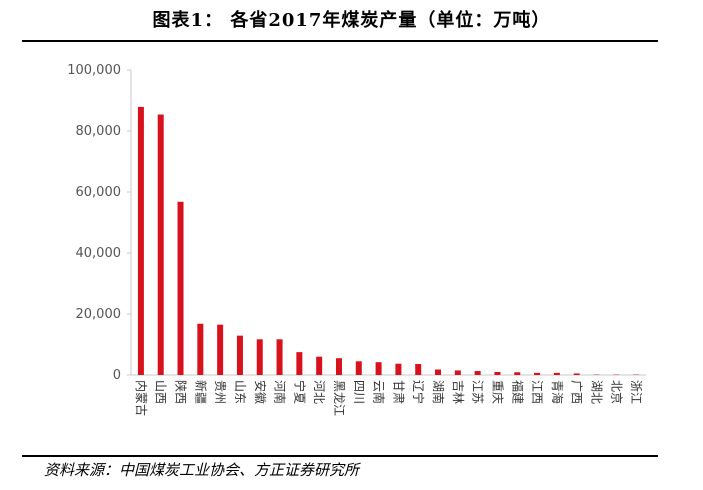 This screenshot has height=490, width=703. Describe the element at coordinates (220, 392) in the screenshot. I see `x-tick-label: 贵州` at that location.